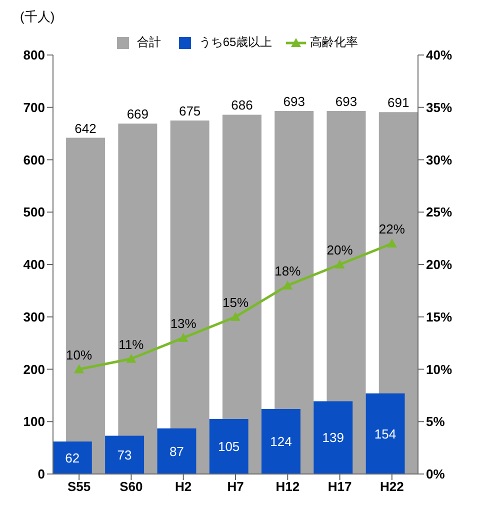  What do you see at coordinates (34, 369) in the screenshot?
I see `y-tick-label: 200` at bounding box center [34, 369].